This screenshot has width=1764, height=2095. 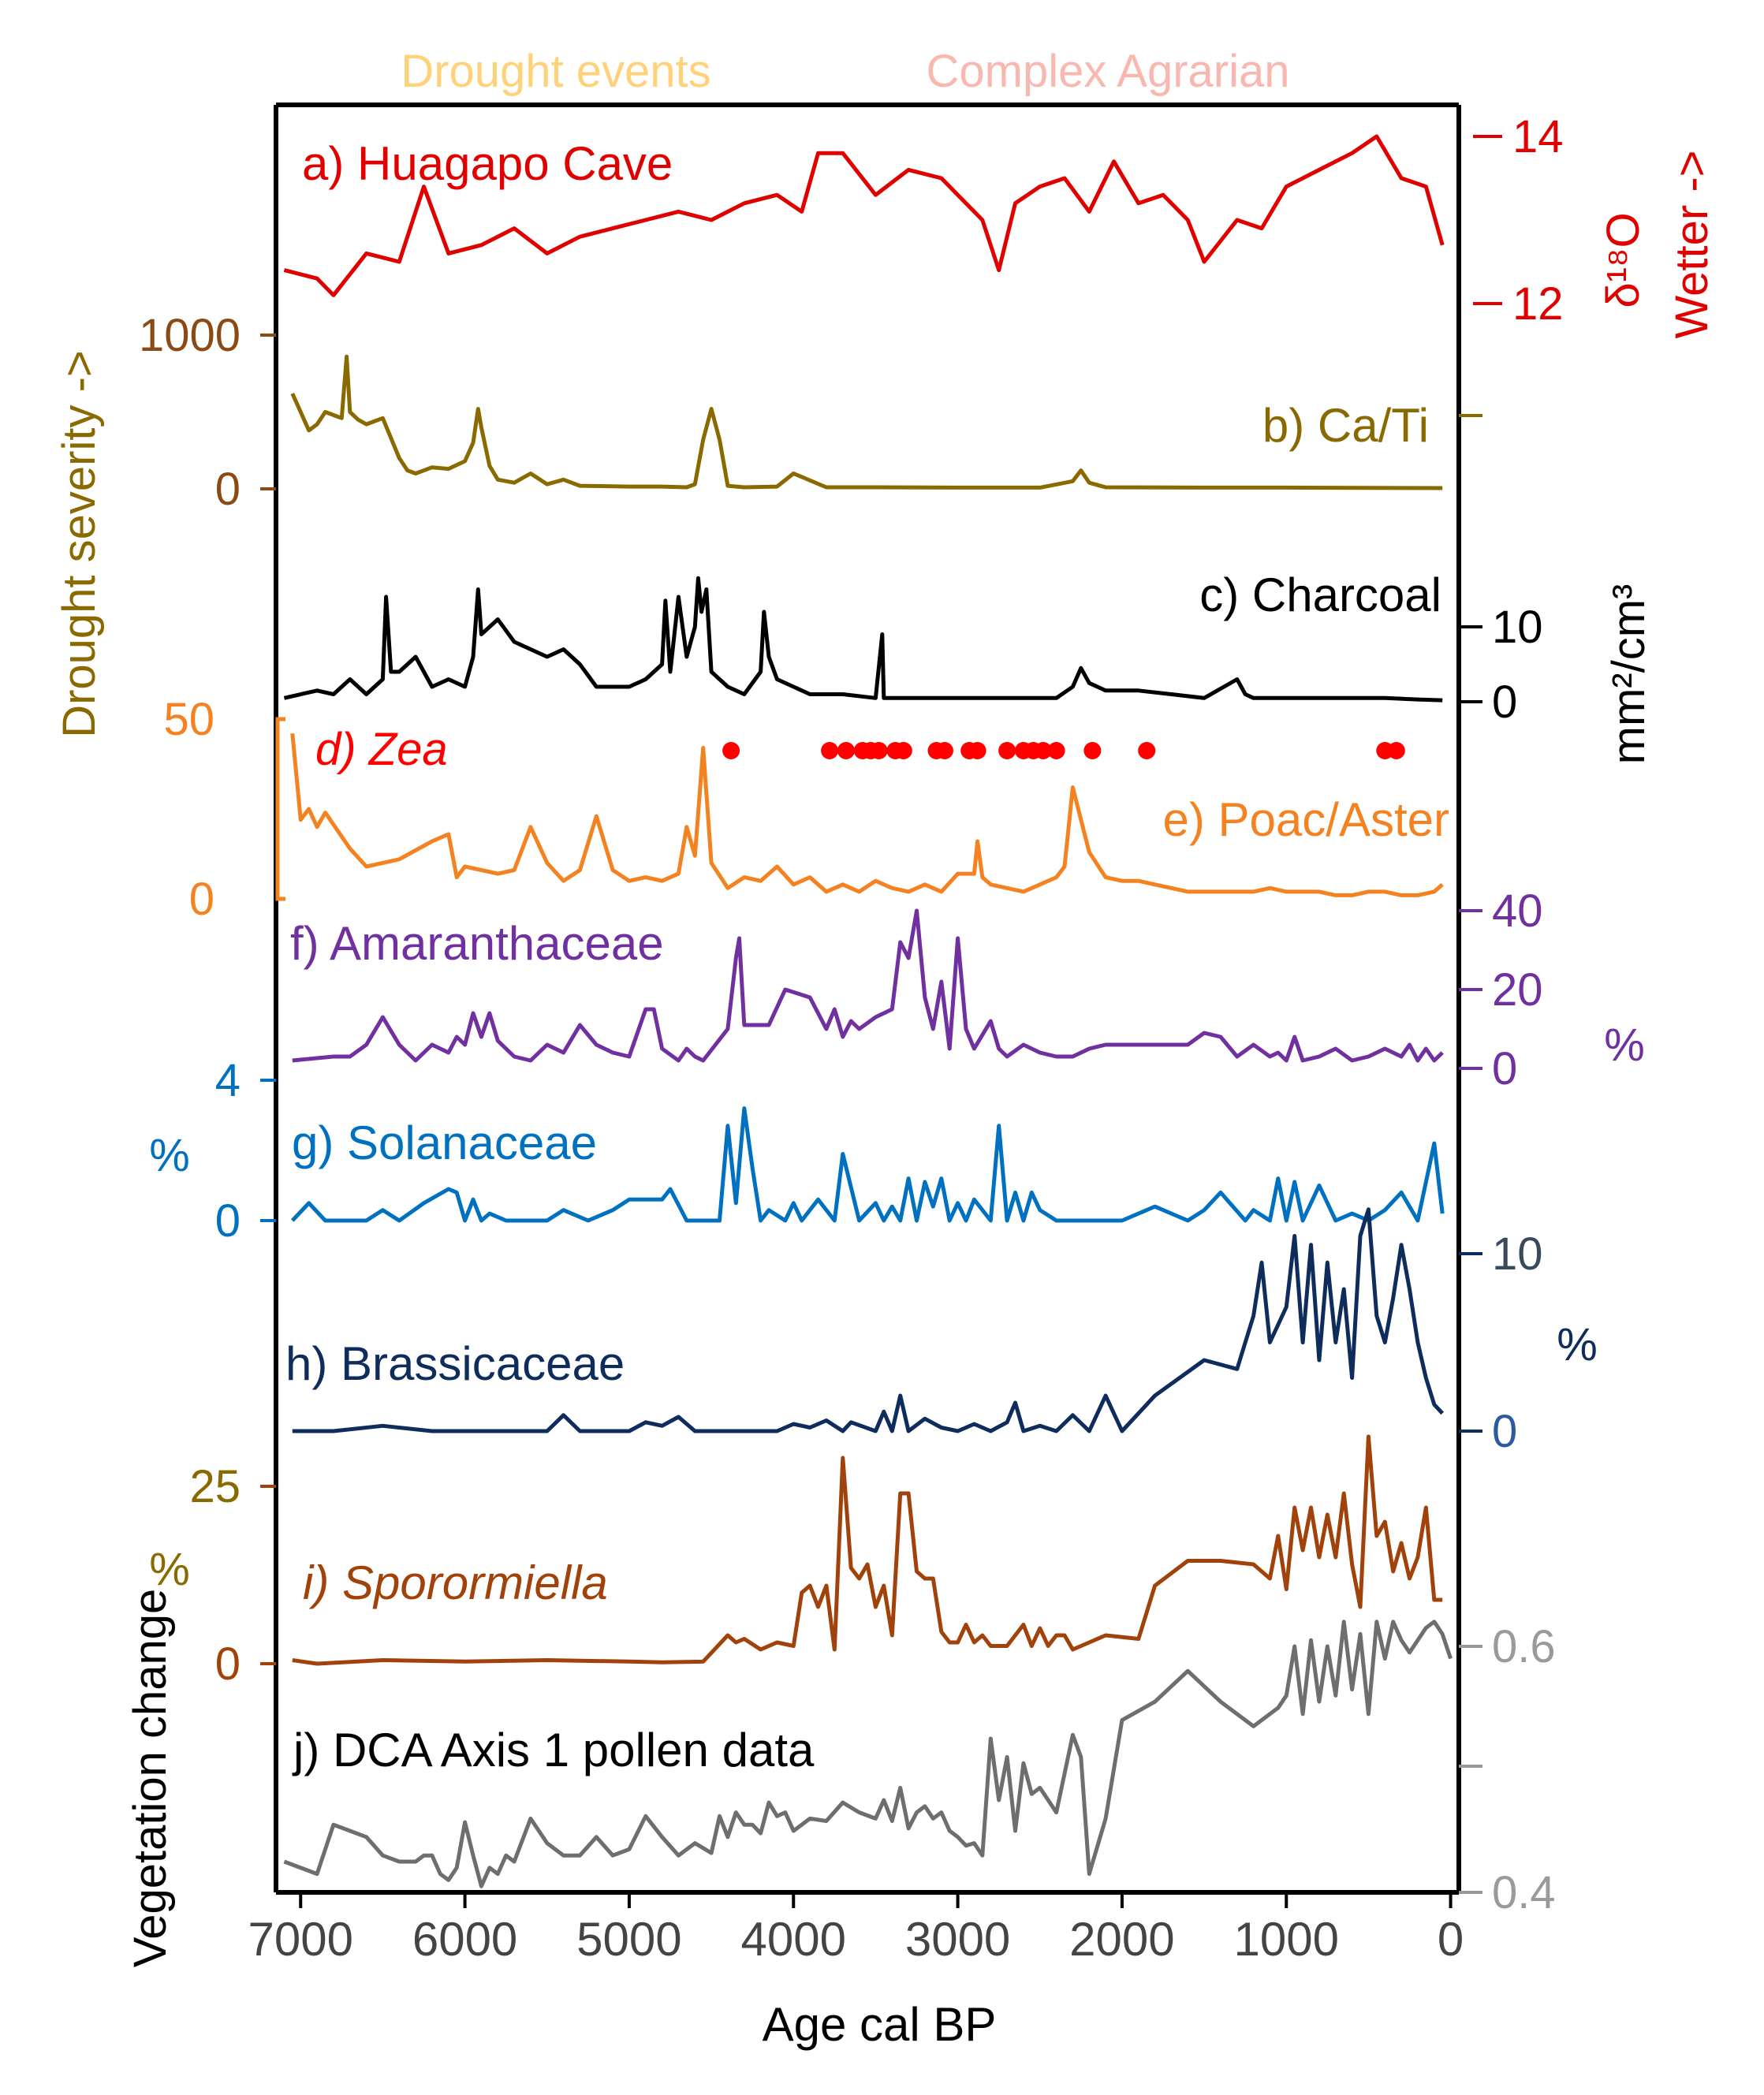 What do you see at coordinates (1692, 244) in the screenshot?
I see `wetter-label: Wetter ->` at bounding box center [1692, 244].